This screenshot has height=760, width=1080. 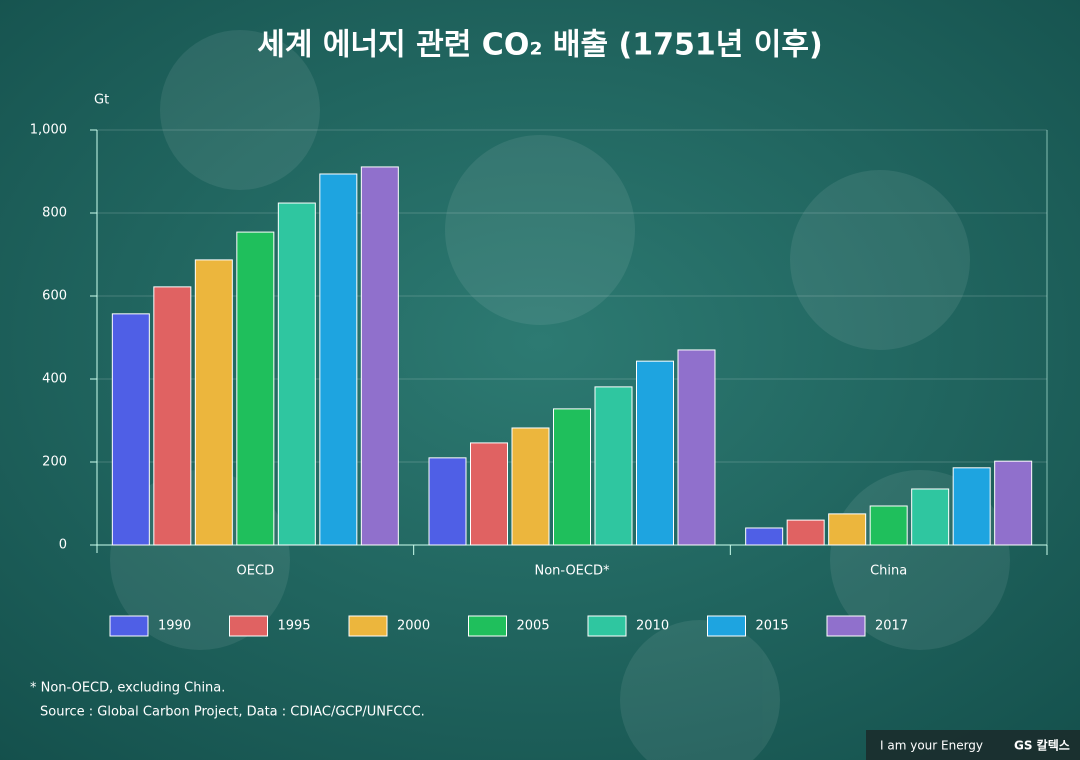 I want to click on brand-slogan: I am your Energy, so click(x=931, y=746).